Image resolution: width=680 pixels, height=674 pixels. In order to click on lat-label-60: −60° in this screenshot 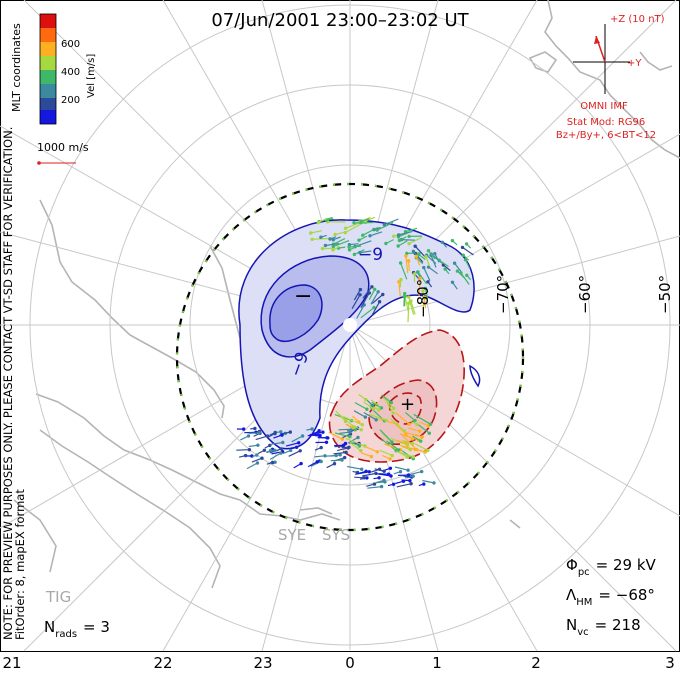, I will do `click(585, 294)`.